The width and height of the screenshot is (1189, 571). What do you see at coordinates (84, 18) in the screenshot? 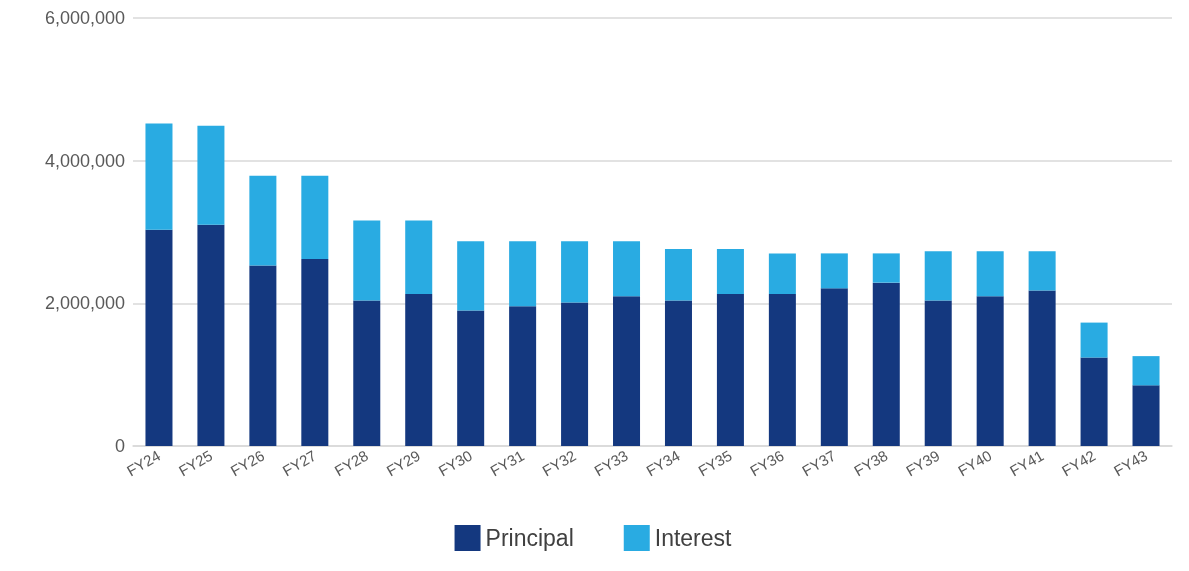
I see `y-tick-label: 6,000,000` at bounding box center [84, 18].